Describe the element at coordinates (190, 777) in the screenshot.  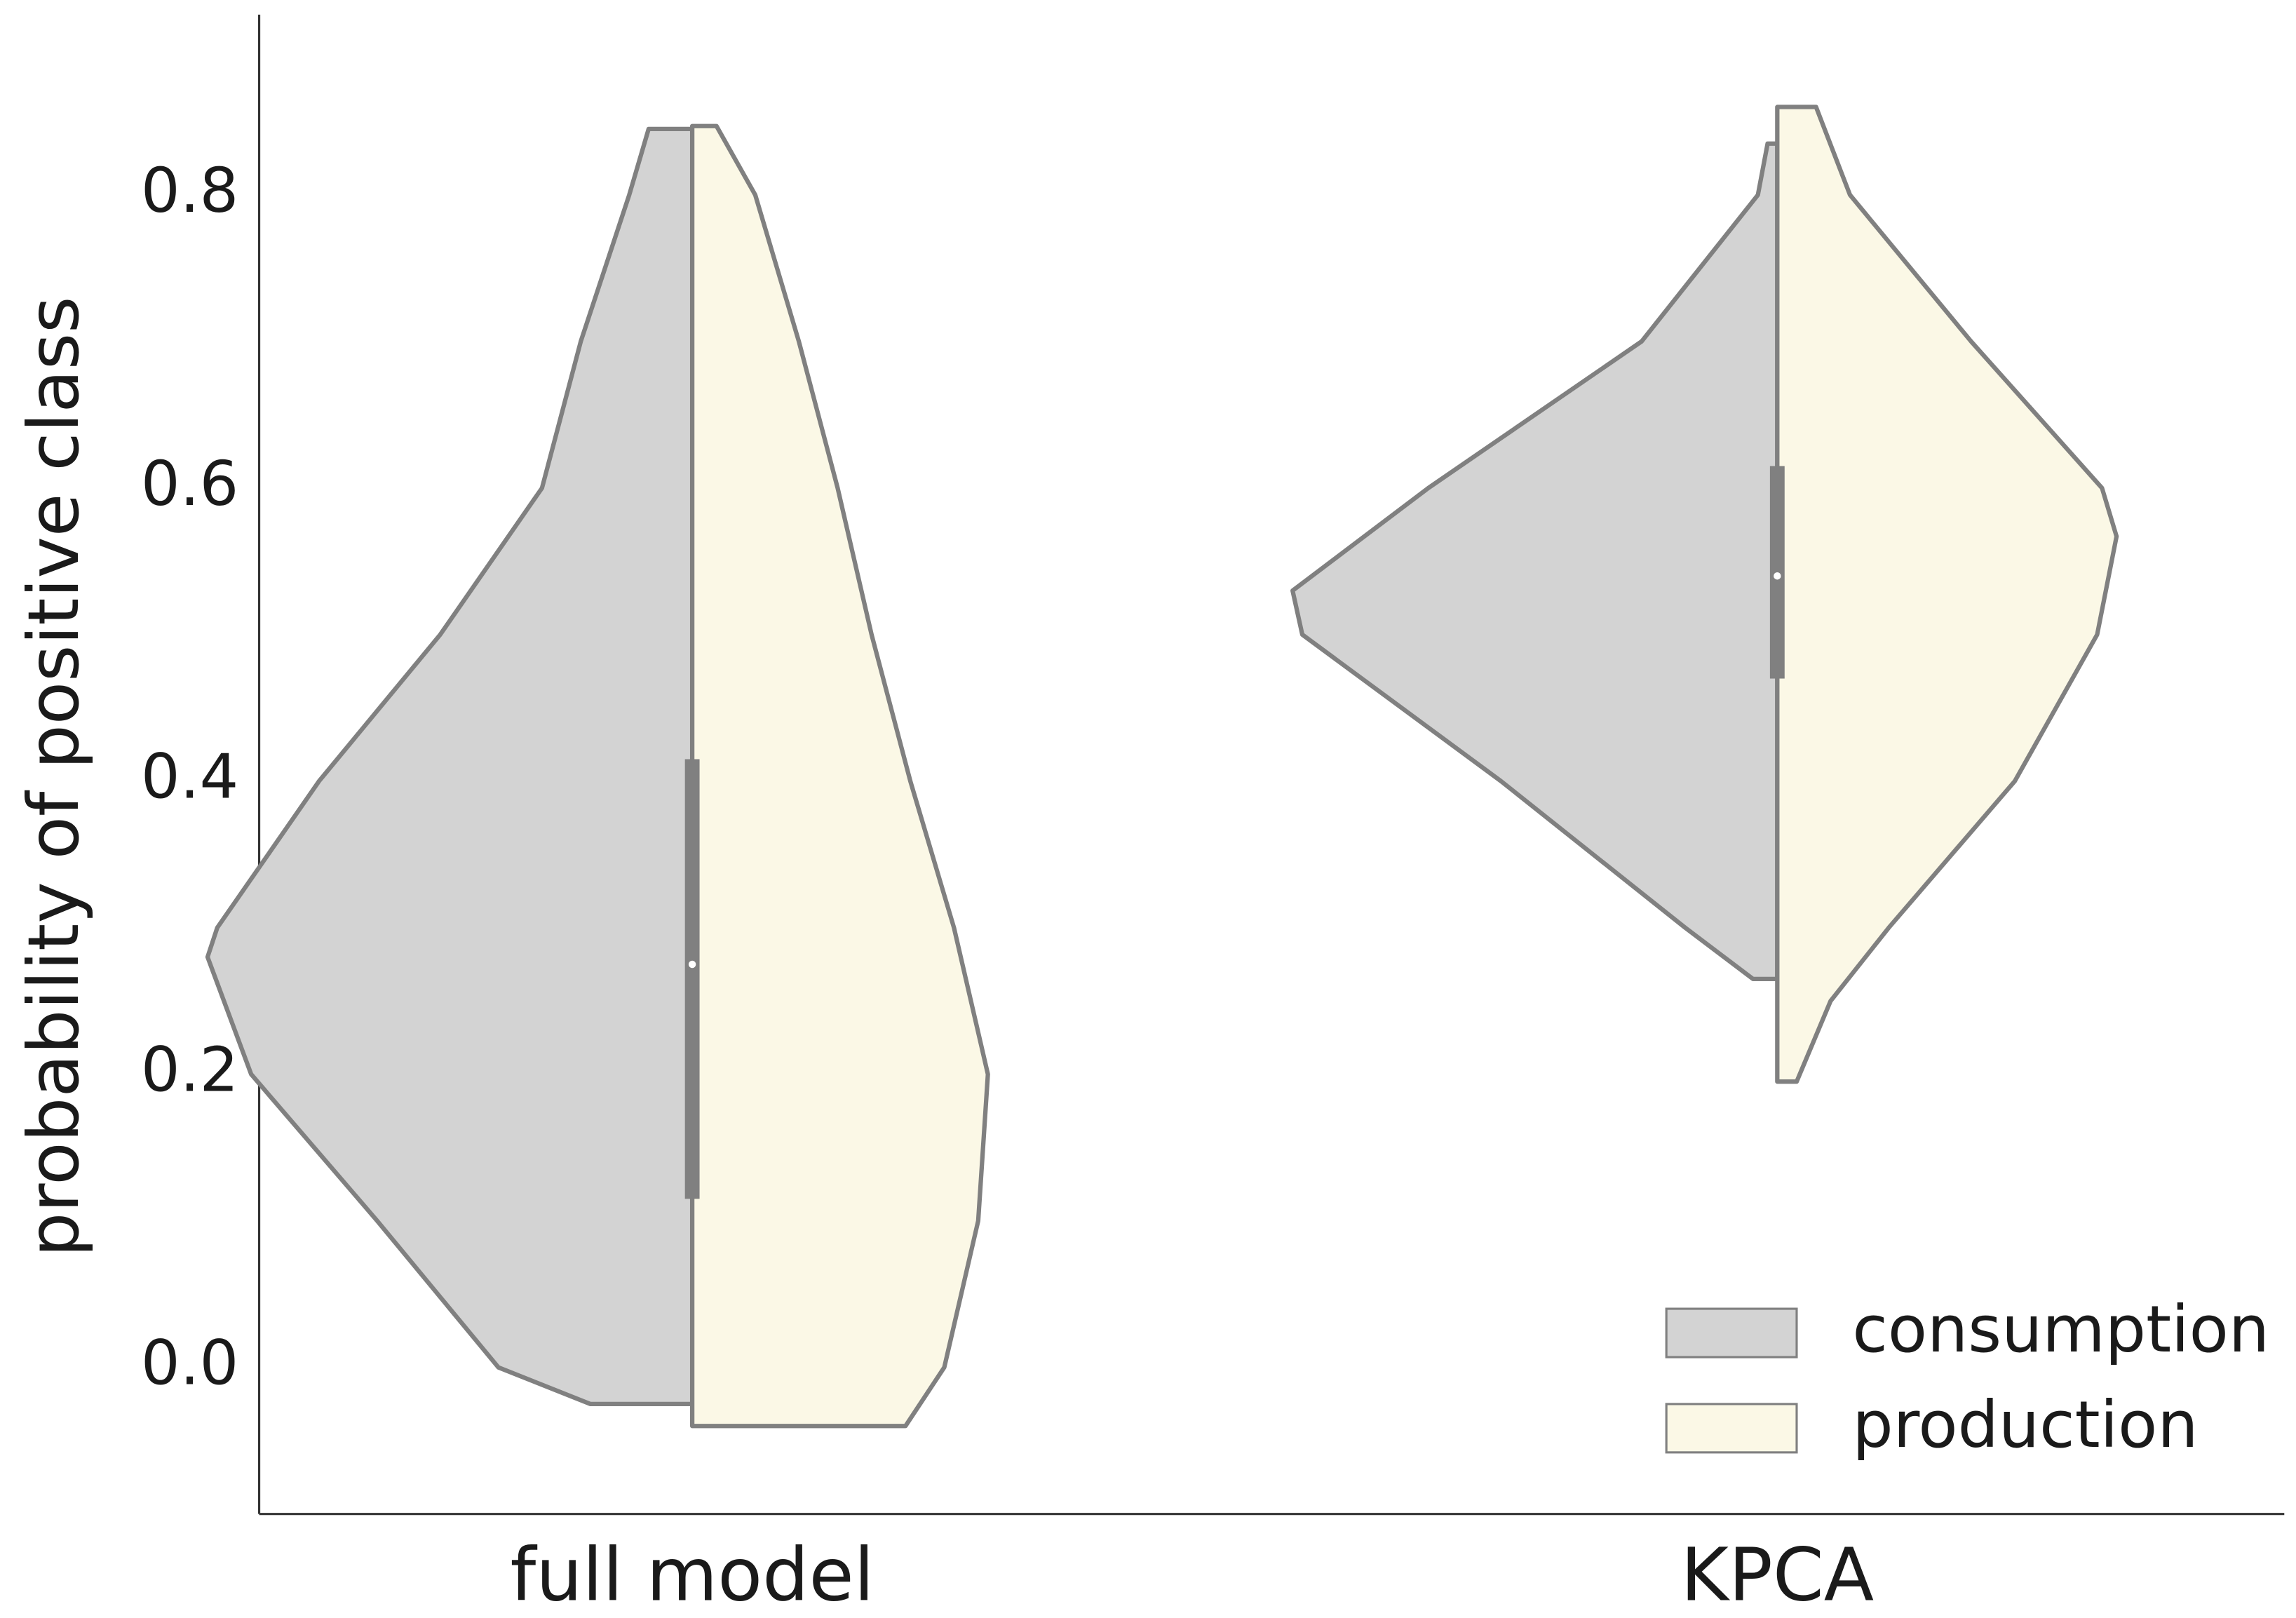
I see `y-tick-label: 0.4` at that location.